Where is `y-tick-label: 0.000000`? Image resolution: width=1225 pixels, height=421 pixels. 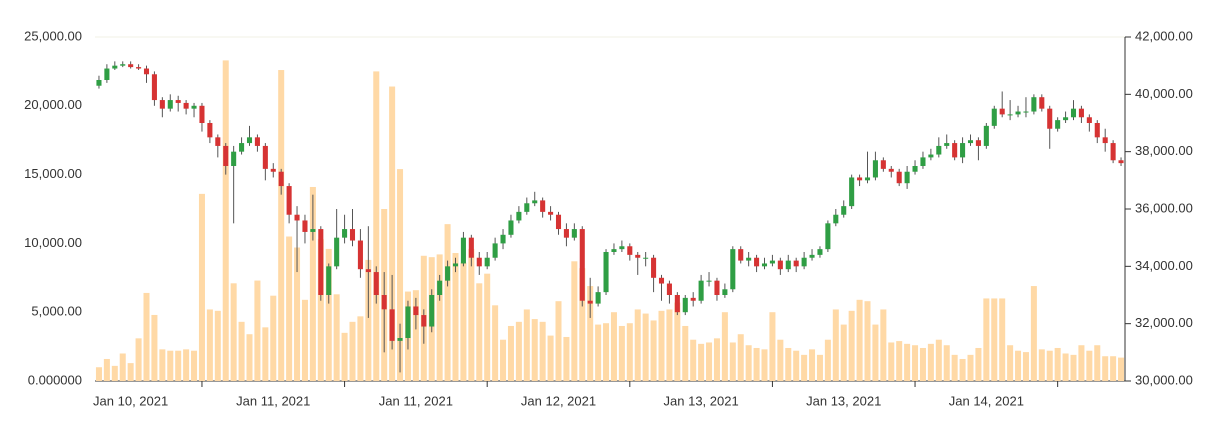 y-tick-label: 0.000000 is located at coordinates (55, 379).